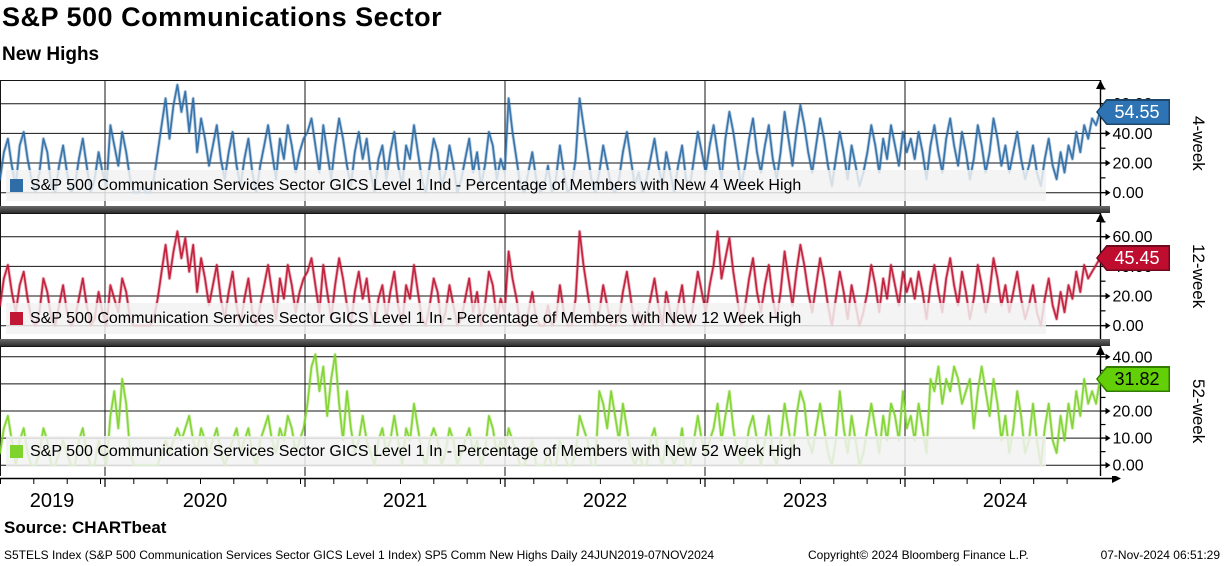 This screenshot has height=566, width=1224. What do you see at coordinates (1198, 143) in the screenshot?
I see `axis-title-4week: 4-week` at bounding box center [1198, 143].